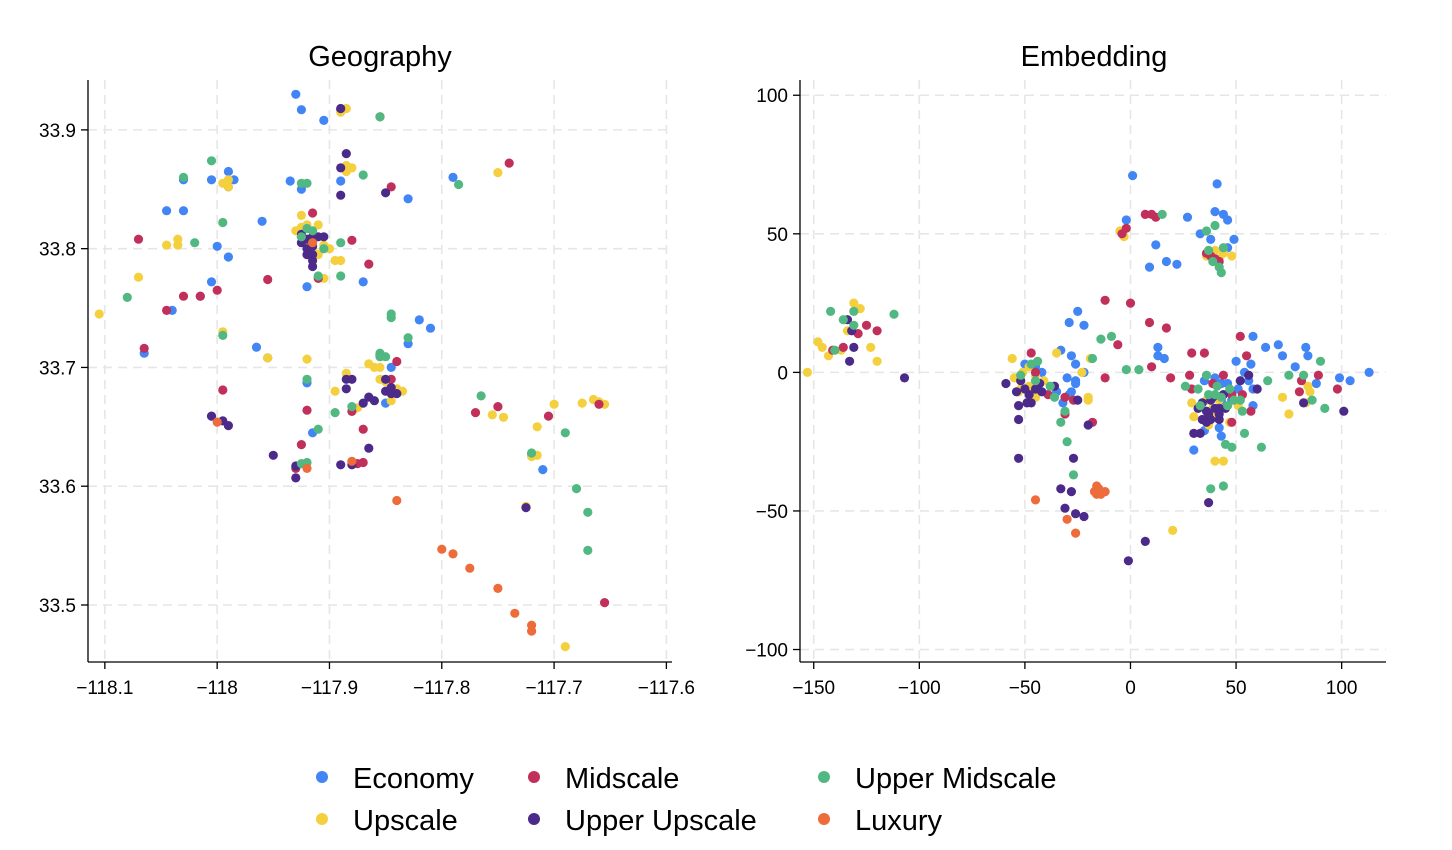 This screenshot has height=850, width=1452. I want to click on geography-y-tick-label: 33.5, so click(57, 606).